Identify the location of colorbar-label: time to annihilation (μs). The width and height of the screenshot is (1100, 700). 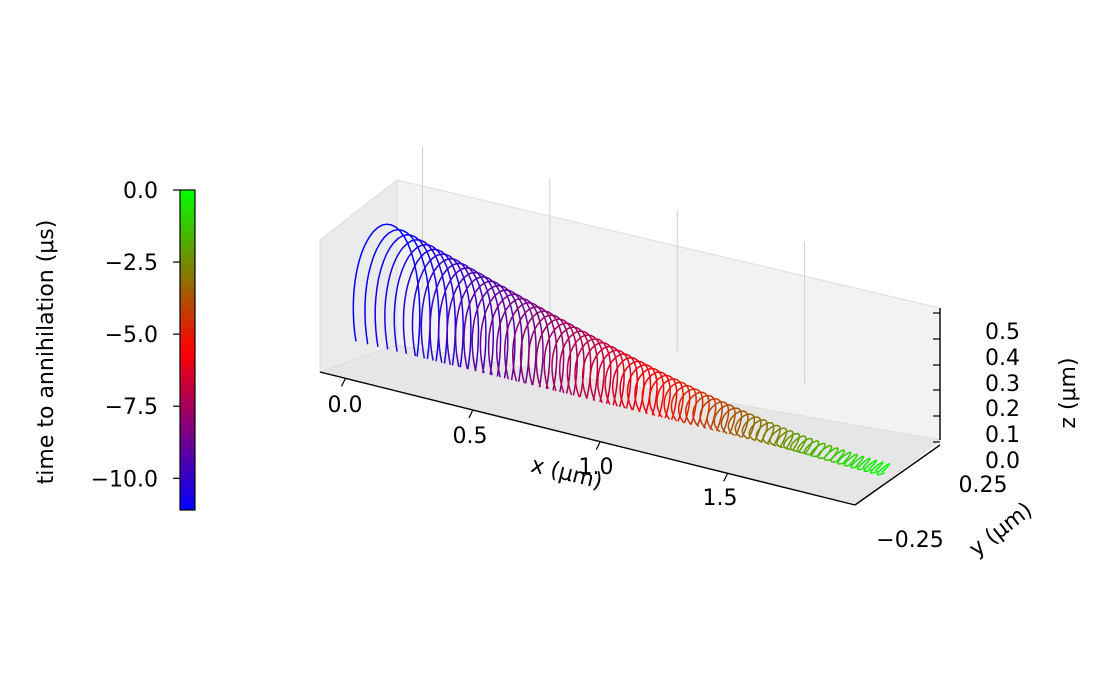
(46, 352).